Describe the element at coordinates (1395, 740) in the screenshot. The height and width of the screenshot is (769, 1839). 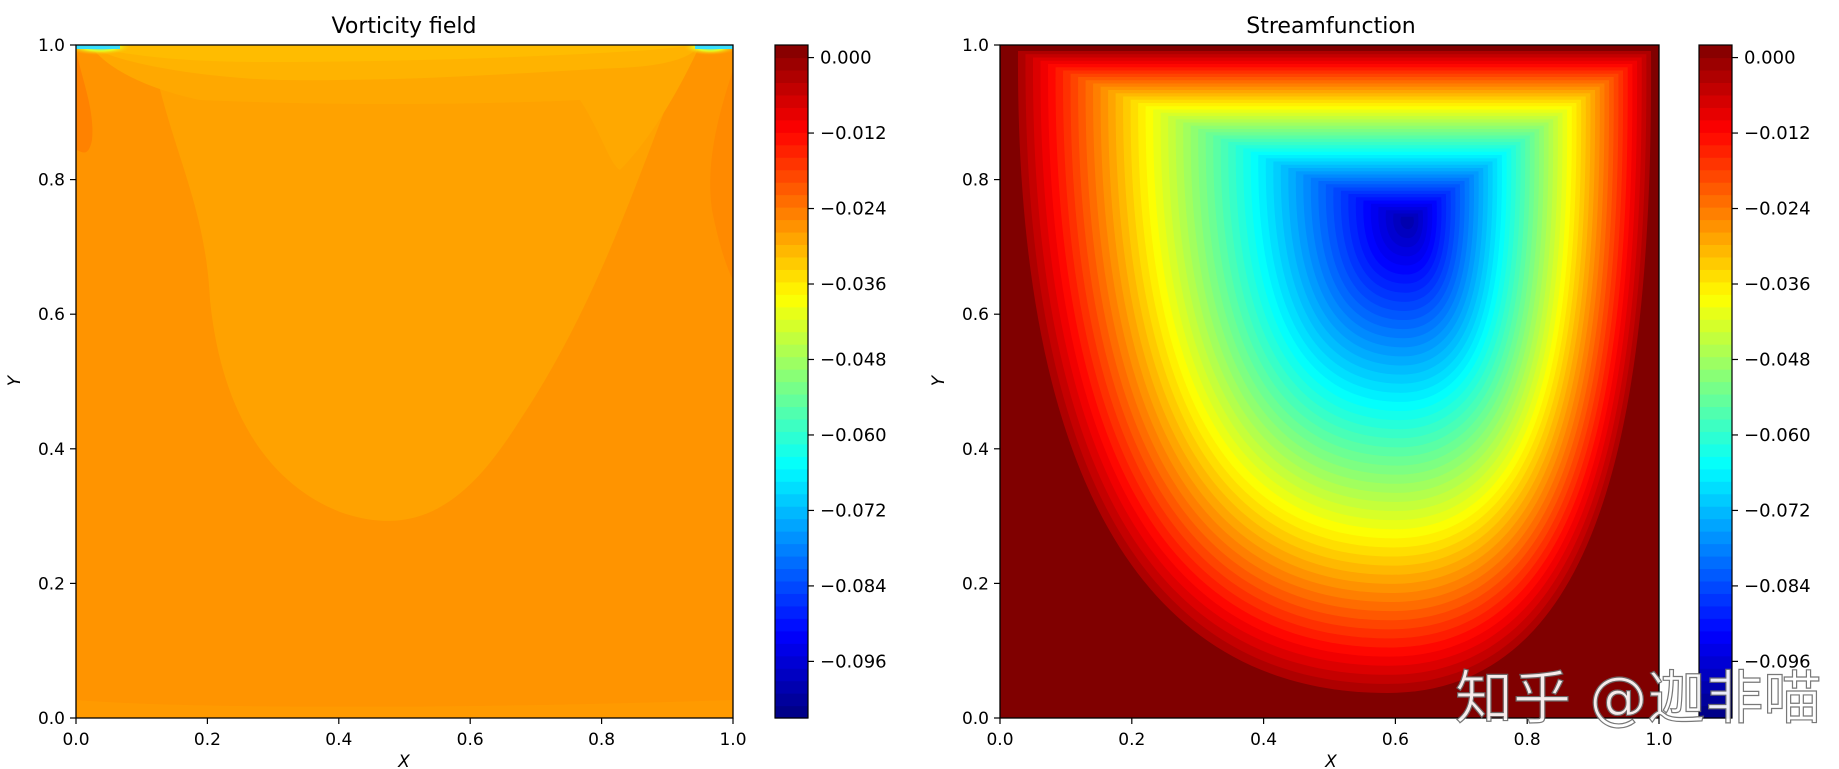
I see `streamfunction-x-tick-label: 0.6` at that location.